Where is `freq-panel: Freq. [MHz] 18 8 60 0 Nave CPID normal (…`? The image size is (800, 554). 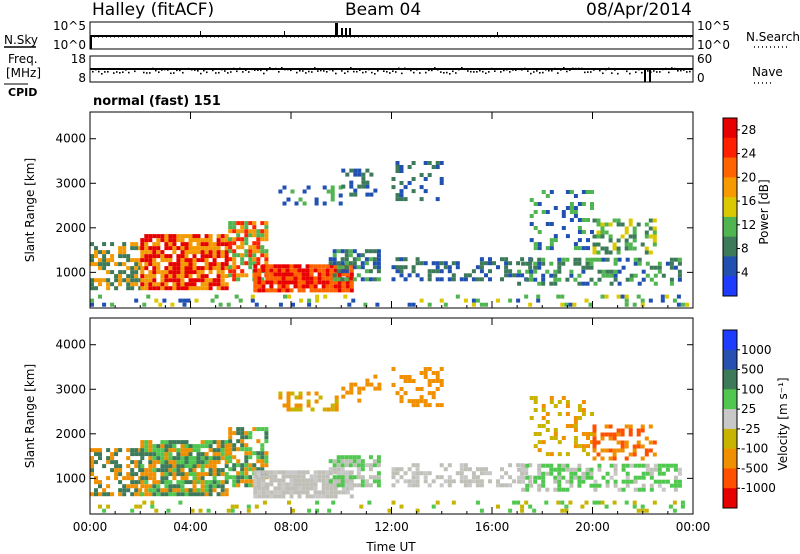 freq-panel: Freq. [MHz] 18 8 60 0 Nave CPID normal (… is located at coordinates (393, 80).